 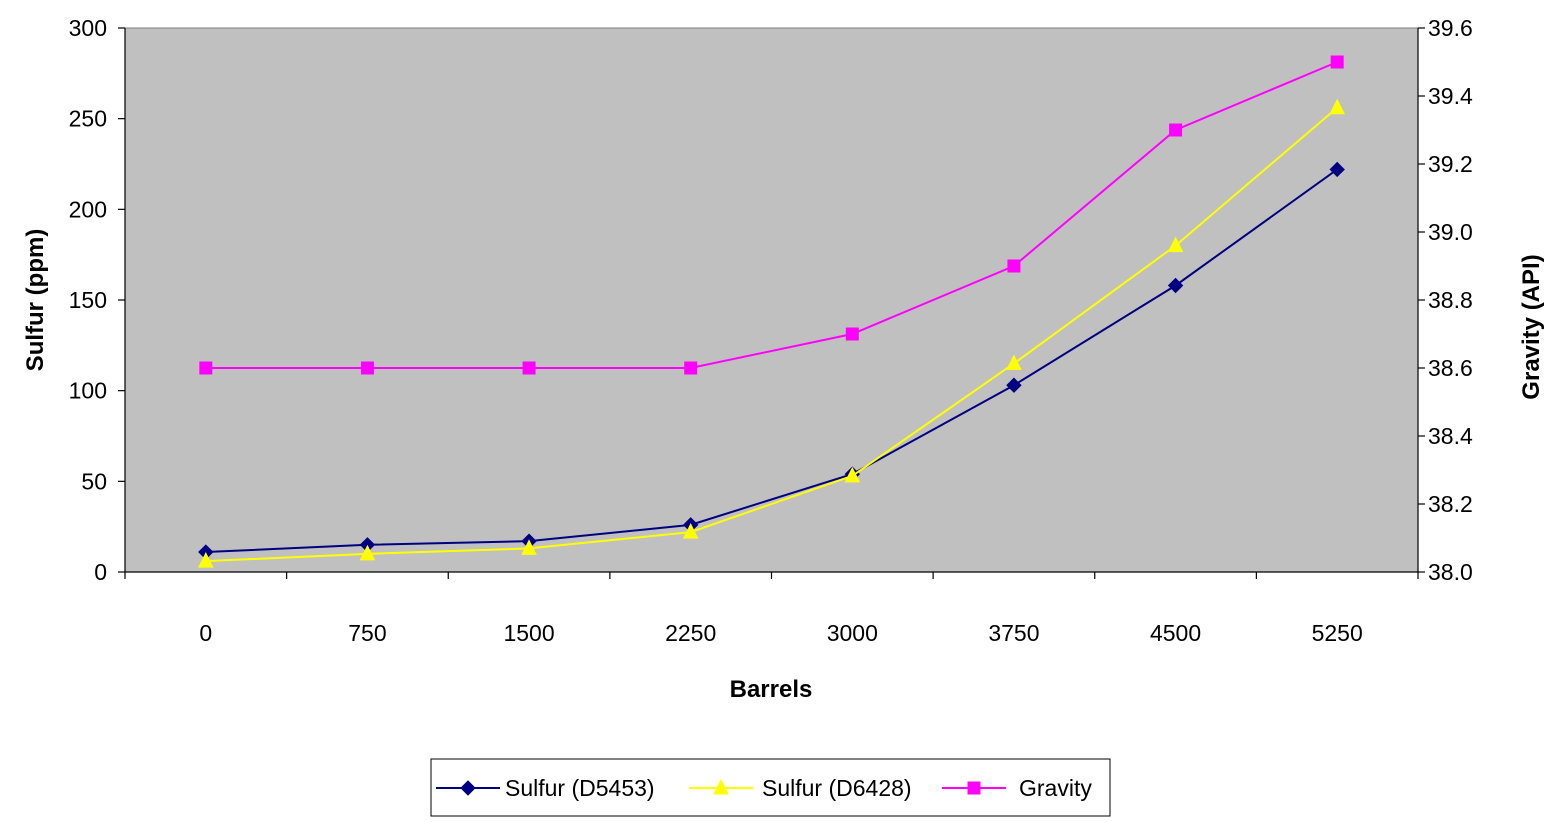 I want to click on y2-tick-label: 38.0, so click(x=1450, y=572).